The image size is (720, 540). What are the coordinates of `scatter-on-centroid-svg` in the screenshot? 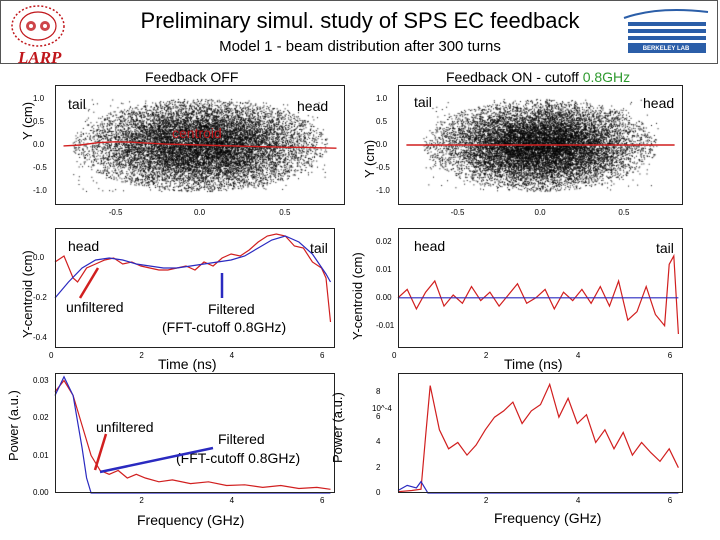 It's located at (540, 145).